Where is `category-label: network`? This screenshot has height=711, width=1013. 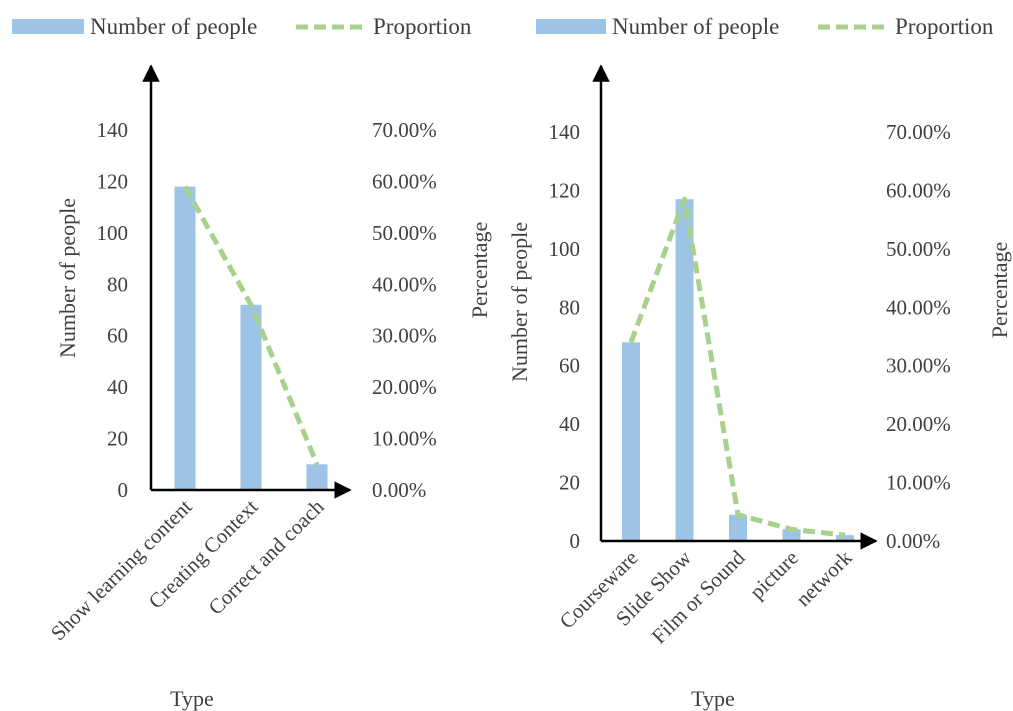 category-label: network is located at coordinates (824, 578).